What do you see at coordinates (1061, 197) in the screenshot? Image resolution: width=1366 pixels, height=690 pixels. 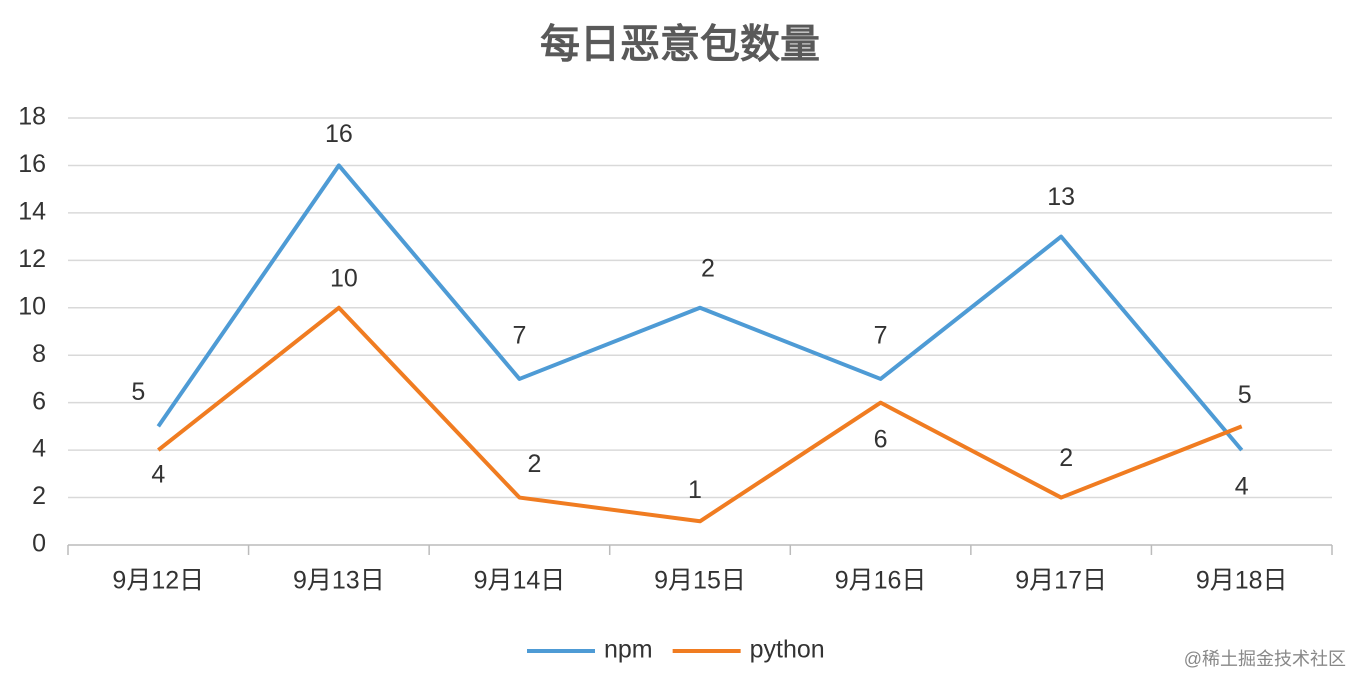 I see `data-label: 13` at bounding box center [1061, 197].